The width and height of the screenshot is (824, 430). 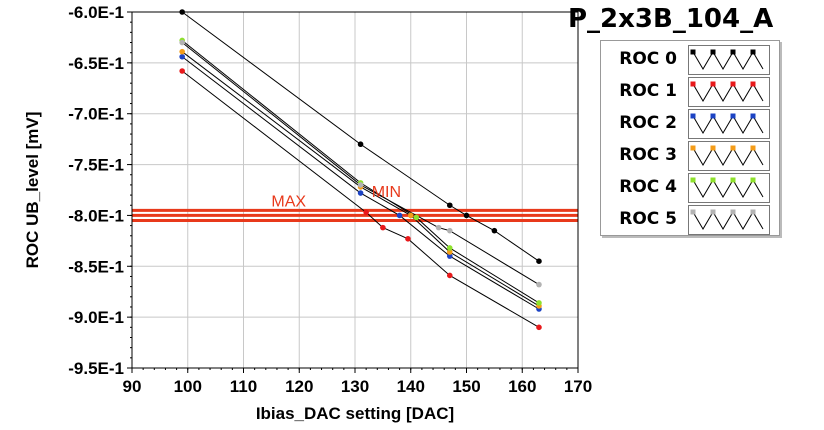 I want to click on reference-lines, so click(x=355, y=215).